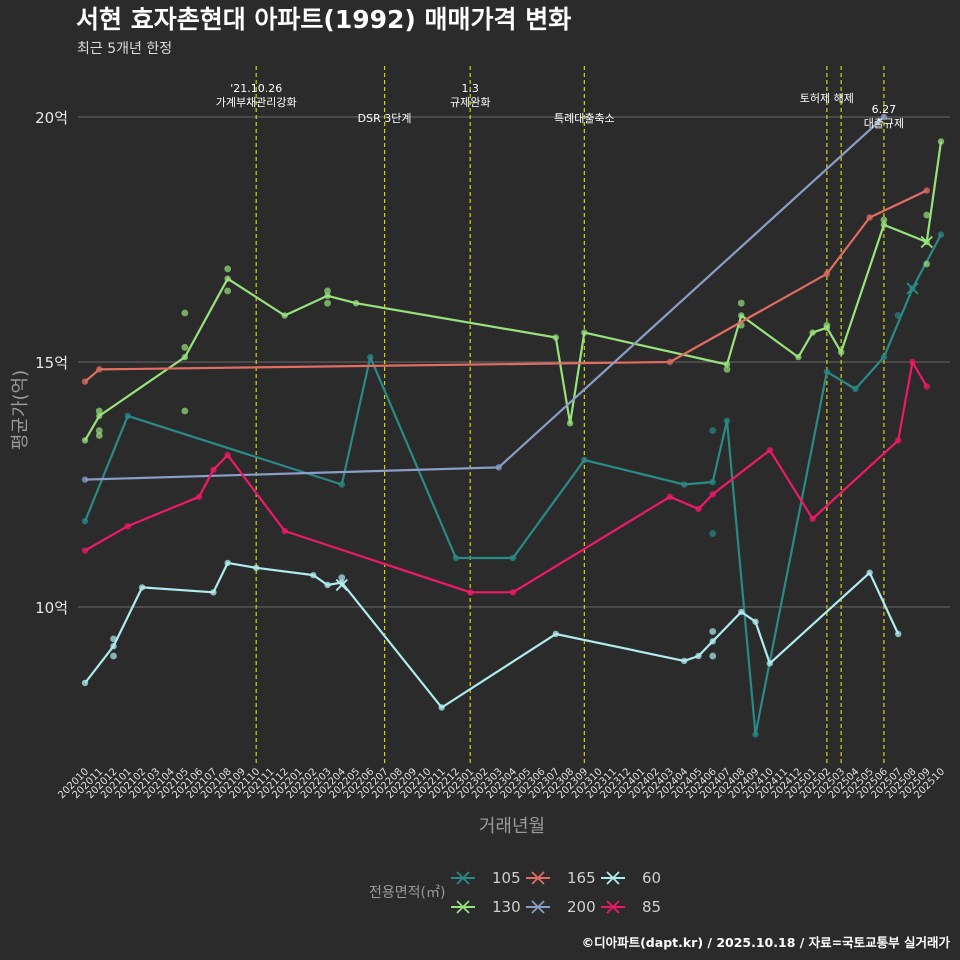 The width and height of the screenshot is (960, 960). What do you see at coordinates (515, 892) in the screenshot?
I see `legend: 전용면적(㎡) 105 130 165 200 60 85` at bounding box center [515, 892].